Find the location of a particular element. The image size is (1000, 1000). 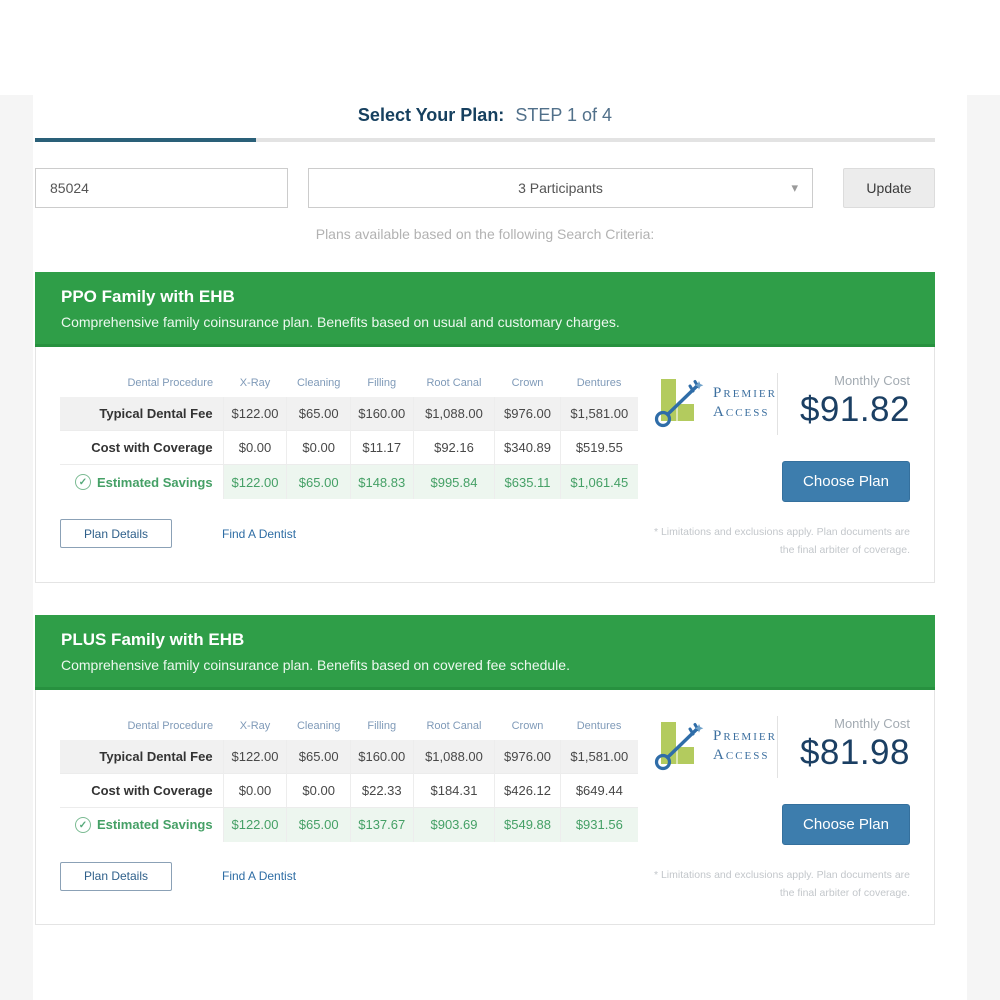

fee-cell: $903.69 is located at coordinates (453, 824).